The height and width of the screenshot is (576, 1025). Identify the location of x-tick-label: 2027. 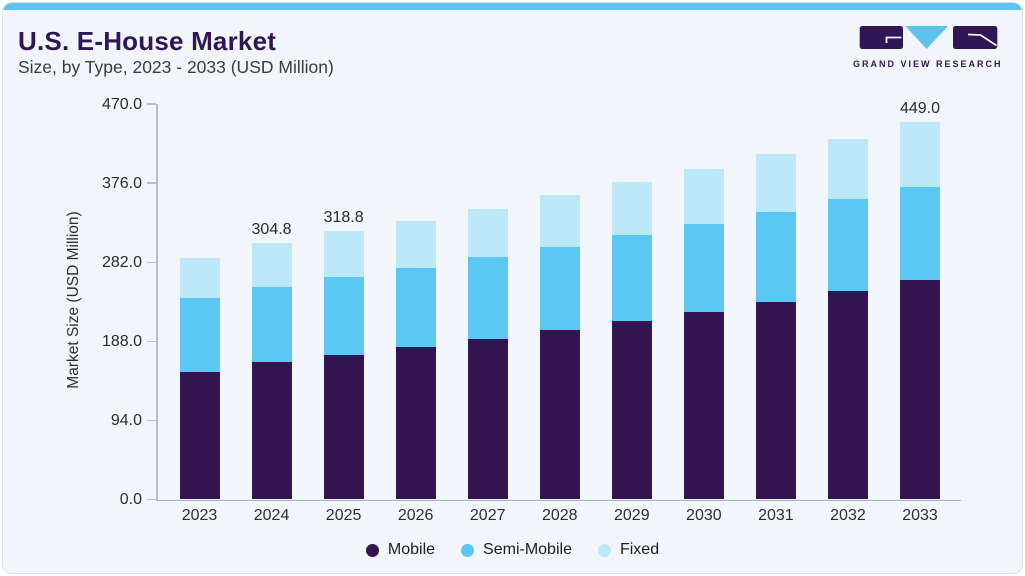
(487, 515).